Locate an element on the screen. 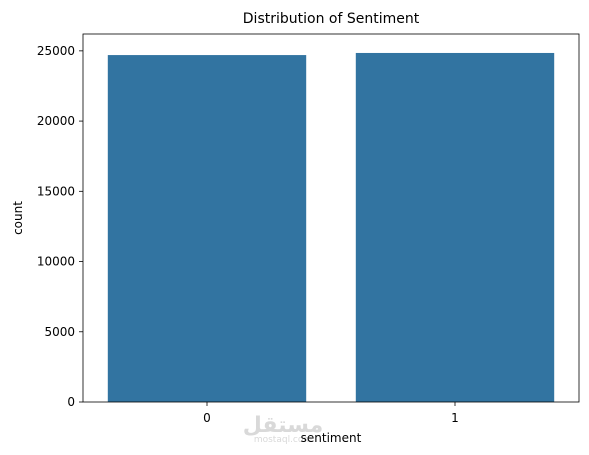 The width and height of the screenshot is (589, 455). y-axis-label: count is located at coordinates (18, 218).